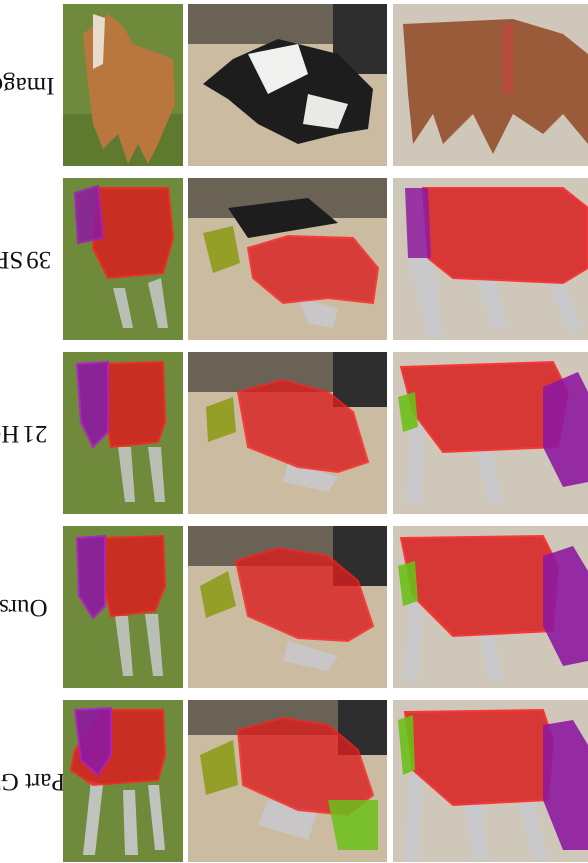 The height and width of the screenshot is (863, 588). I want to click on gt-pony, so click(123, 781).